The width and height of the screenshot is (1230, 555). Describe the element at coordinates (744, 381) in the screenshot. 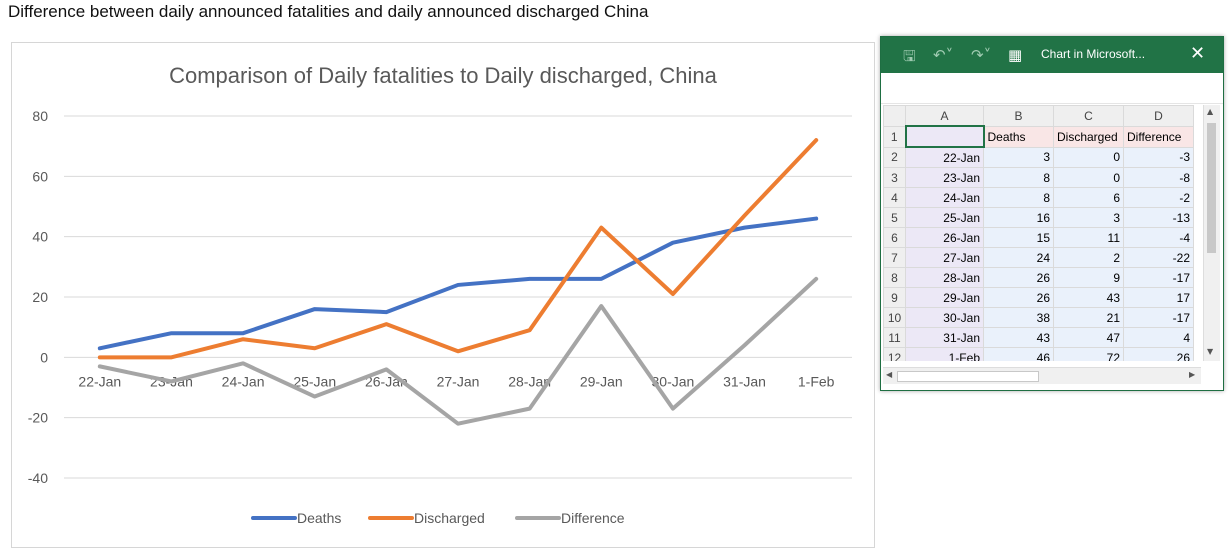

I see `x-tick-label: 31-Jan` at that location.